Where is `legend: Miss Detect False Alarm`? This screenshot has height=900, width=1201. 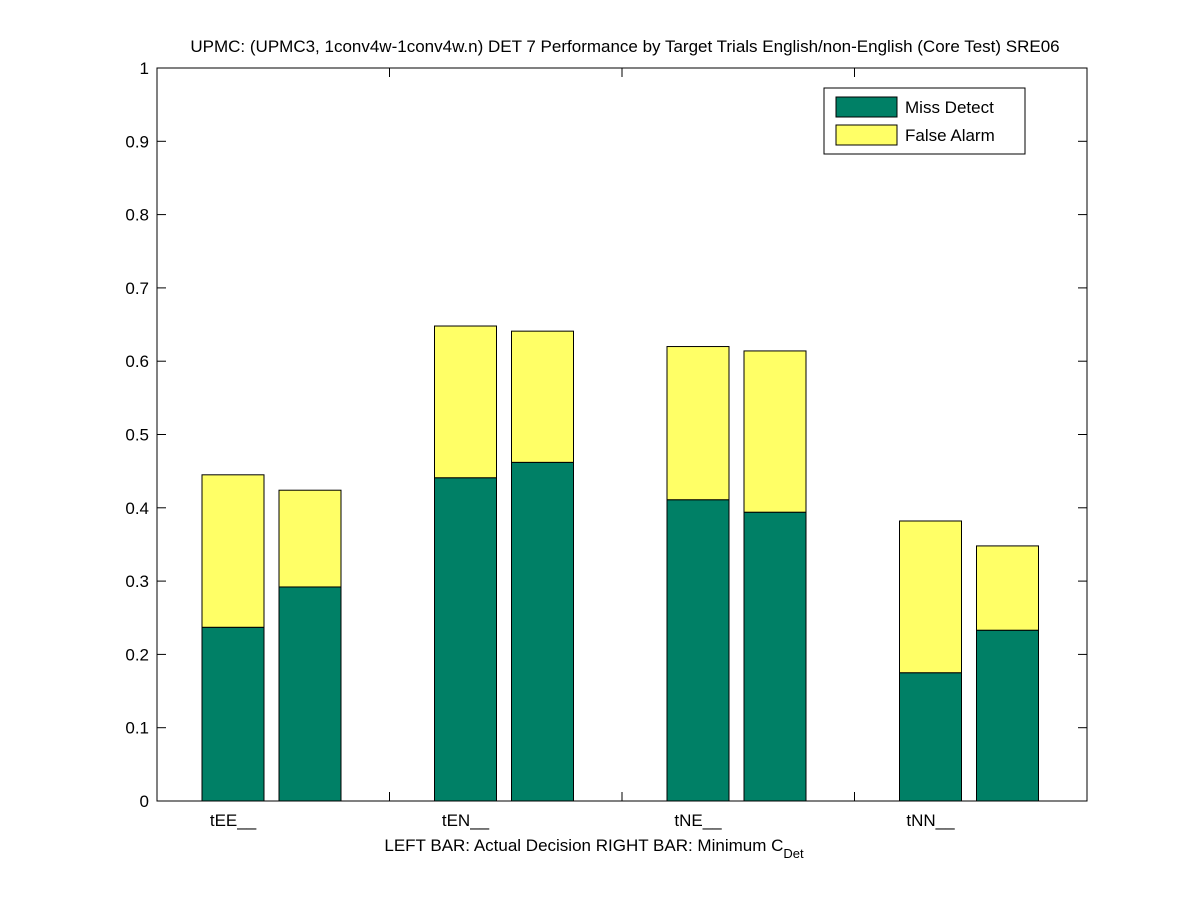
legend: Miss Detect False Alarm is located at coordinates (924, 121).